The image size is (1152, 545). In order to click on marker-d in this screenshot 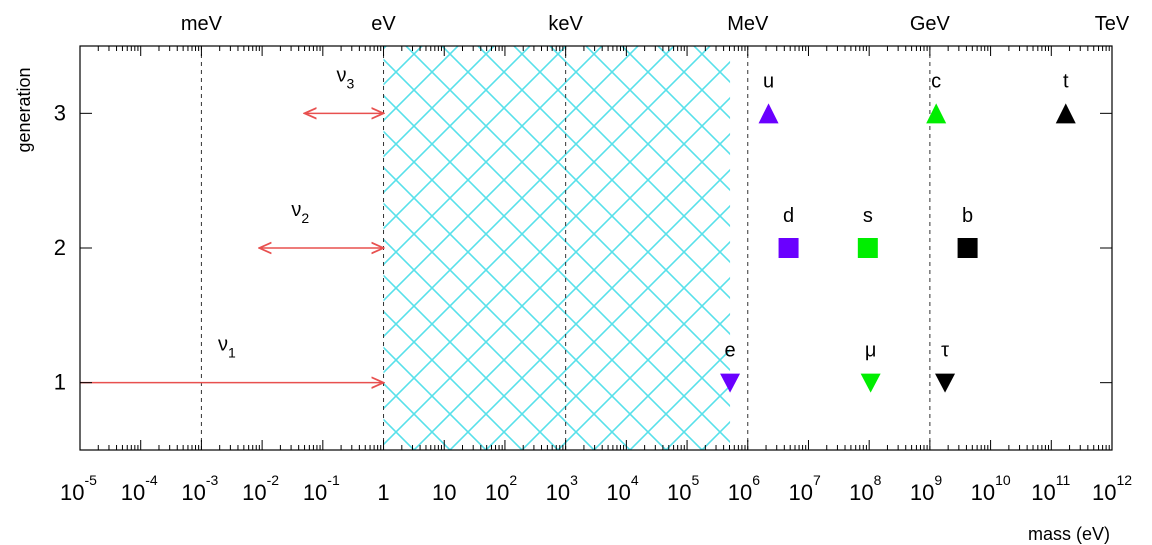, I will do `click(788, 248)`.